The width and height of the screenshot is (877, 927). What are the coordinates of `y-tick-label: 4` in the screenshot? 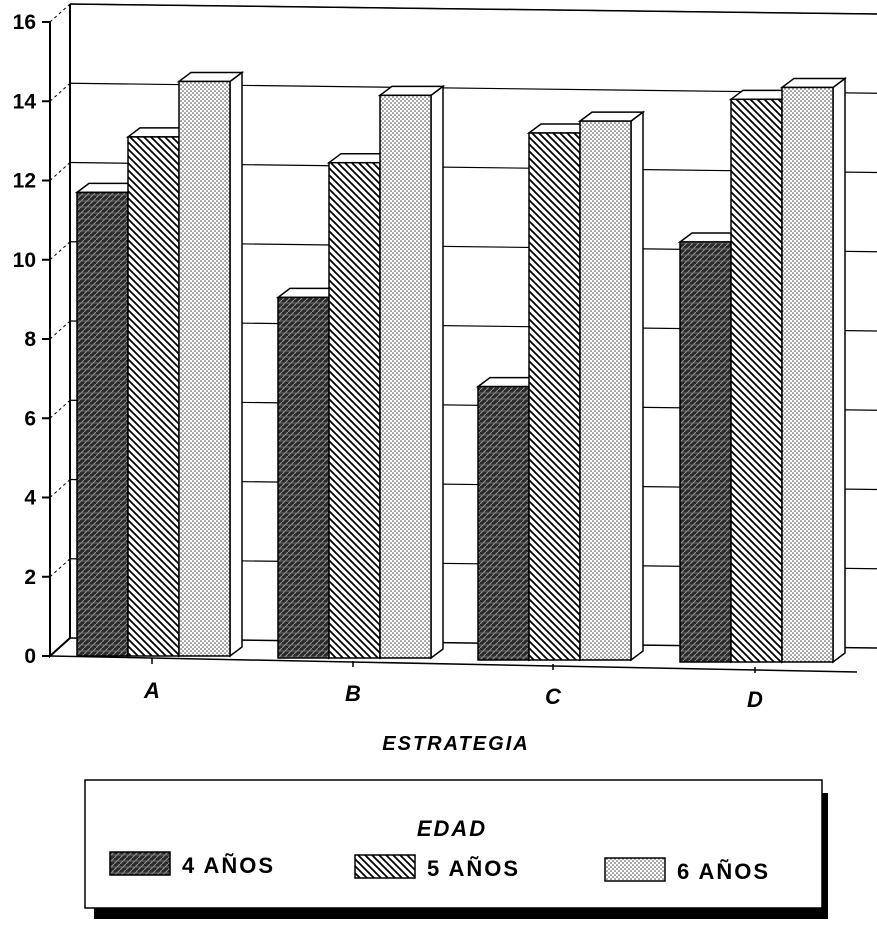 It's located at (30, 498).